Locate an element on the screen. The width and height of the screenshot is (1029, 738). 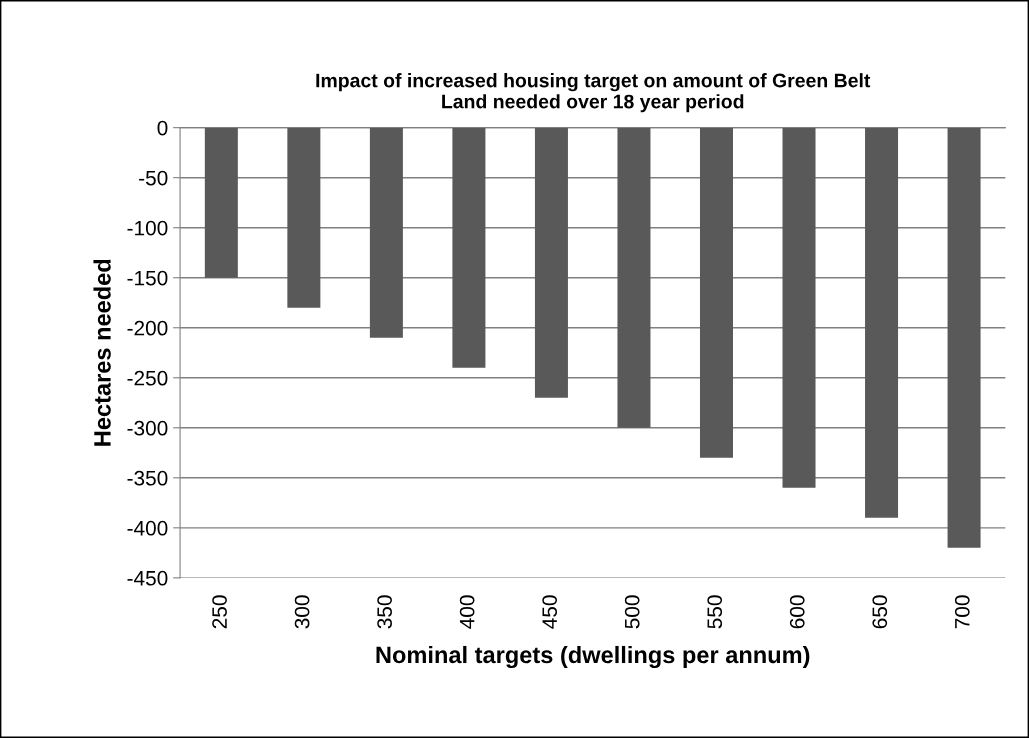
y-tick-label: -150 is located at coordinates (147, 278).